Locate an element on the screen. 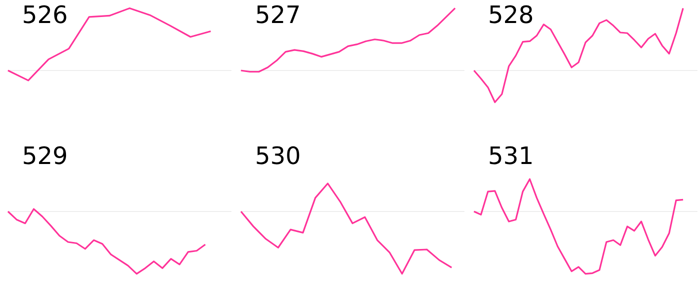 The image size is (700, 282). chart-title: 527 is located at coordinates (278, 15).